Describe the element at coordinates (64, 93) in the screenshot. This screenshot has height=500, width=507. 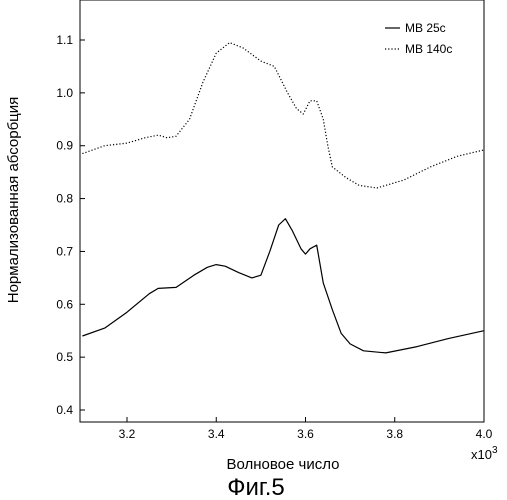
I see `y-tick-label: 1.0` at that location.